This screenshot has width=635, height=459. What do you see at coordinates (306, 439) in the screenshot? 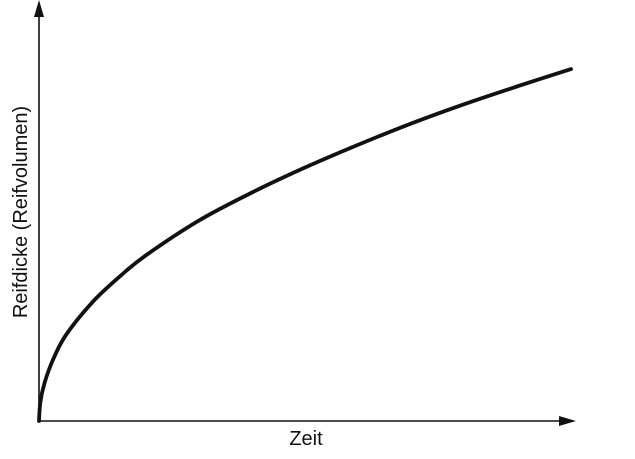
I see `x-axis-label: Zeit` at bounding box center [306, 439].